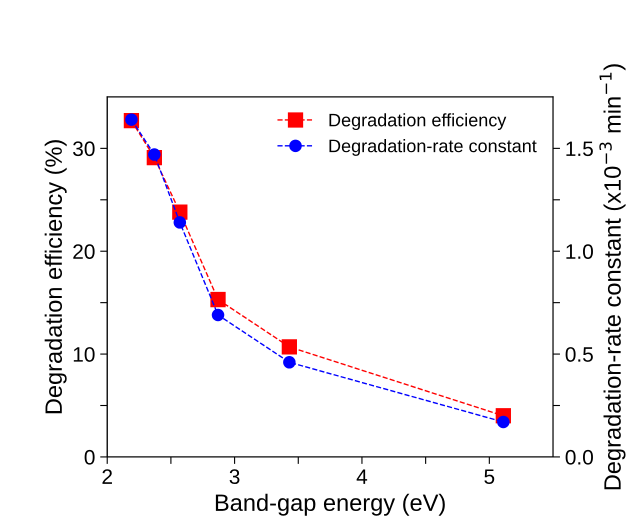 This screenshot has height=524, width=627. Describe the element at coordinates (362, 477) in the screenshot. I see `x-tick-label: 4` at that location.